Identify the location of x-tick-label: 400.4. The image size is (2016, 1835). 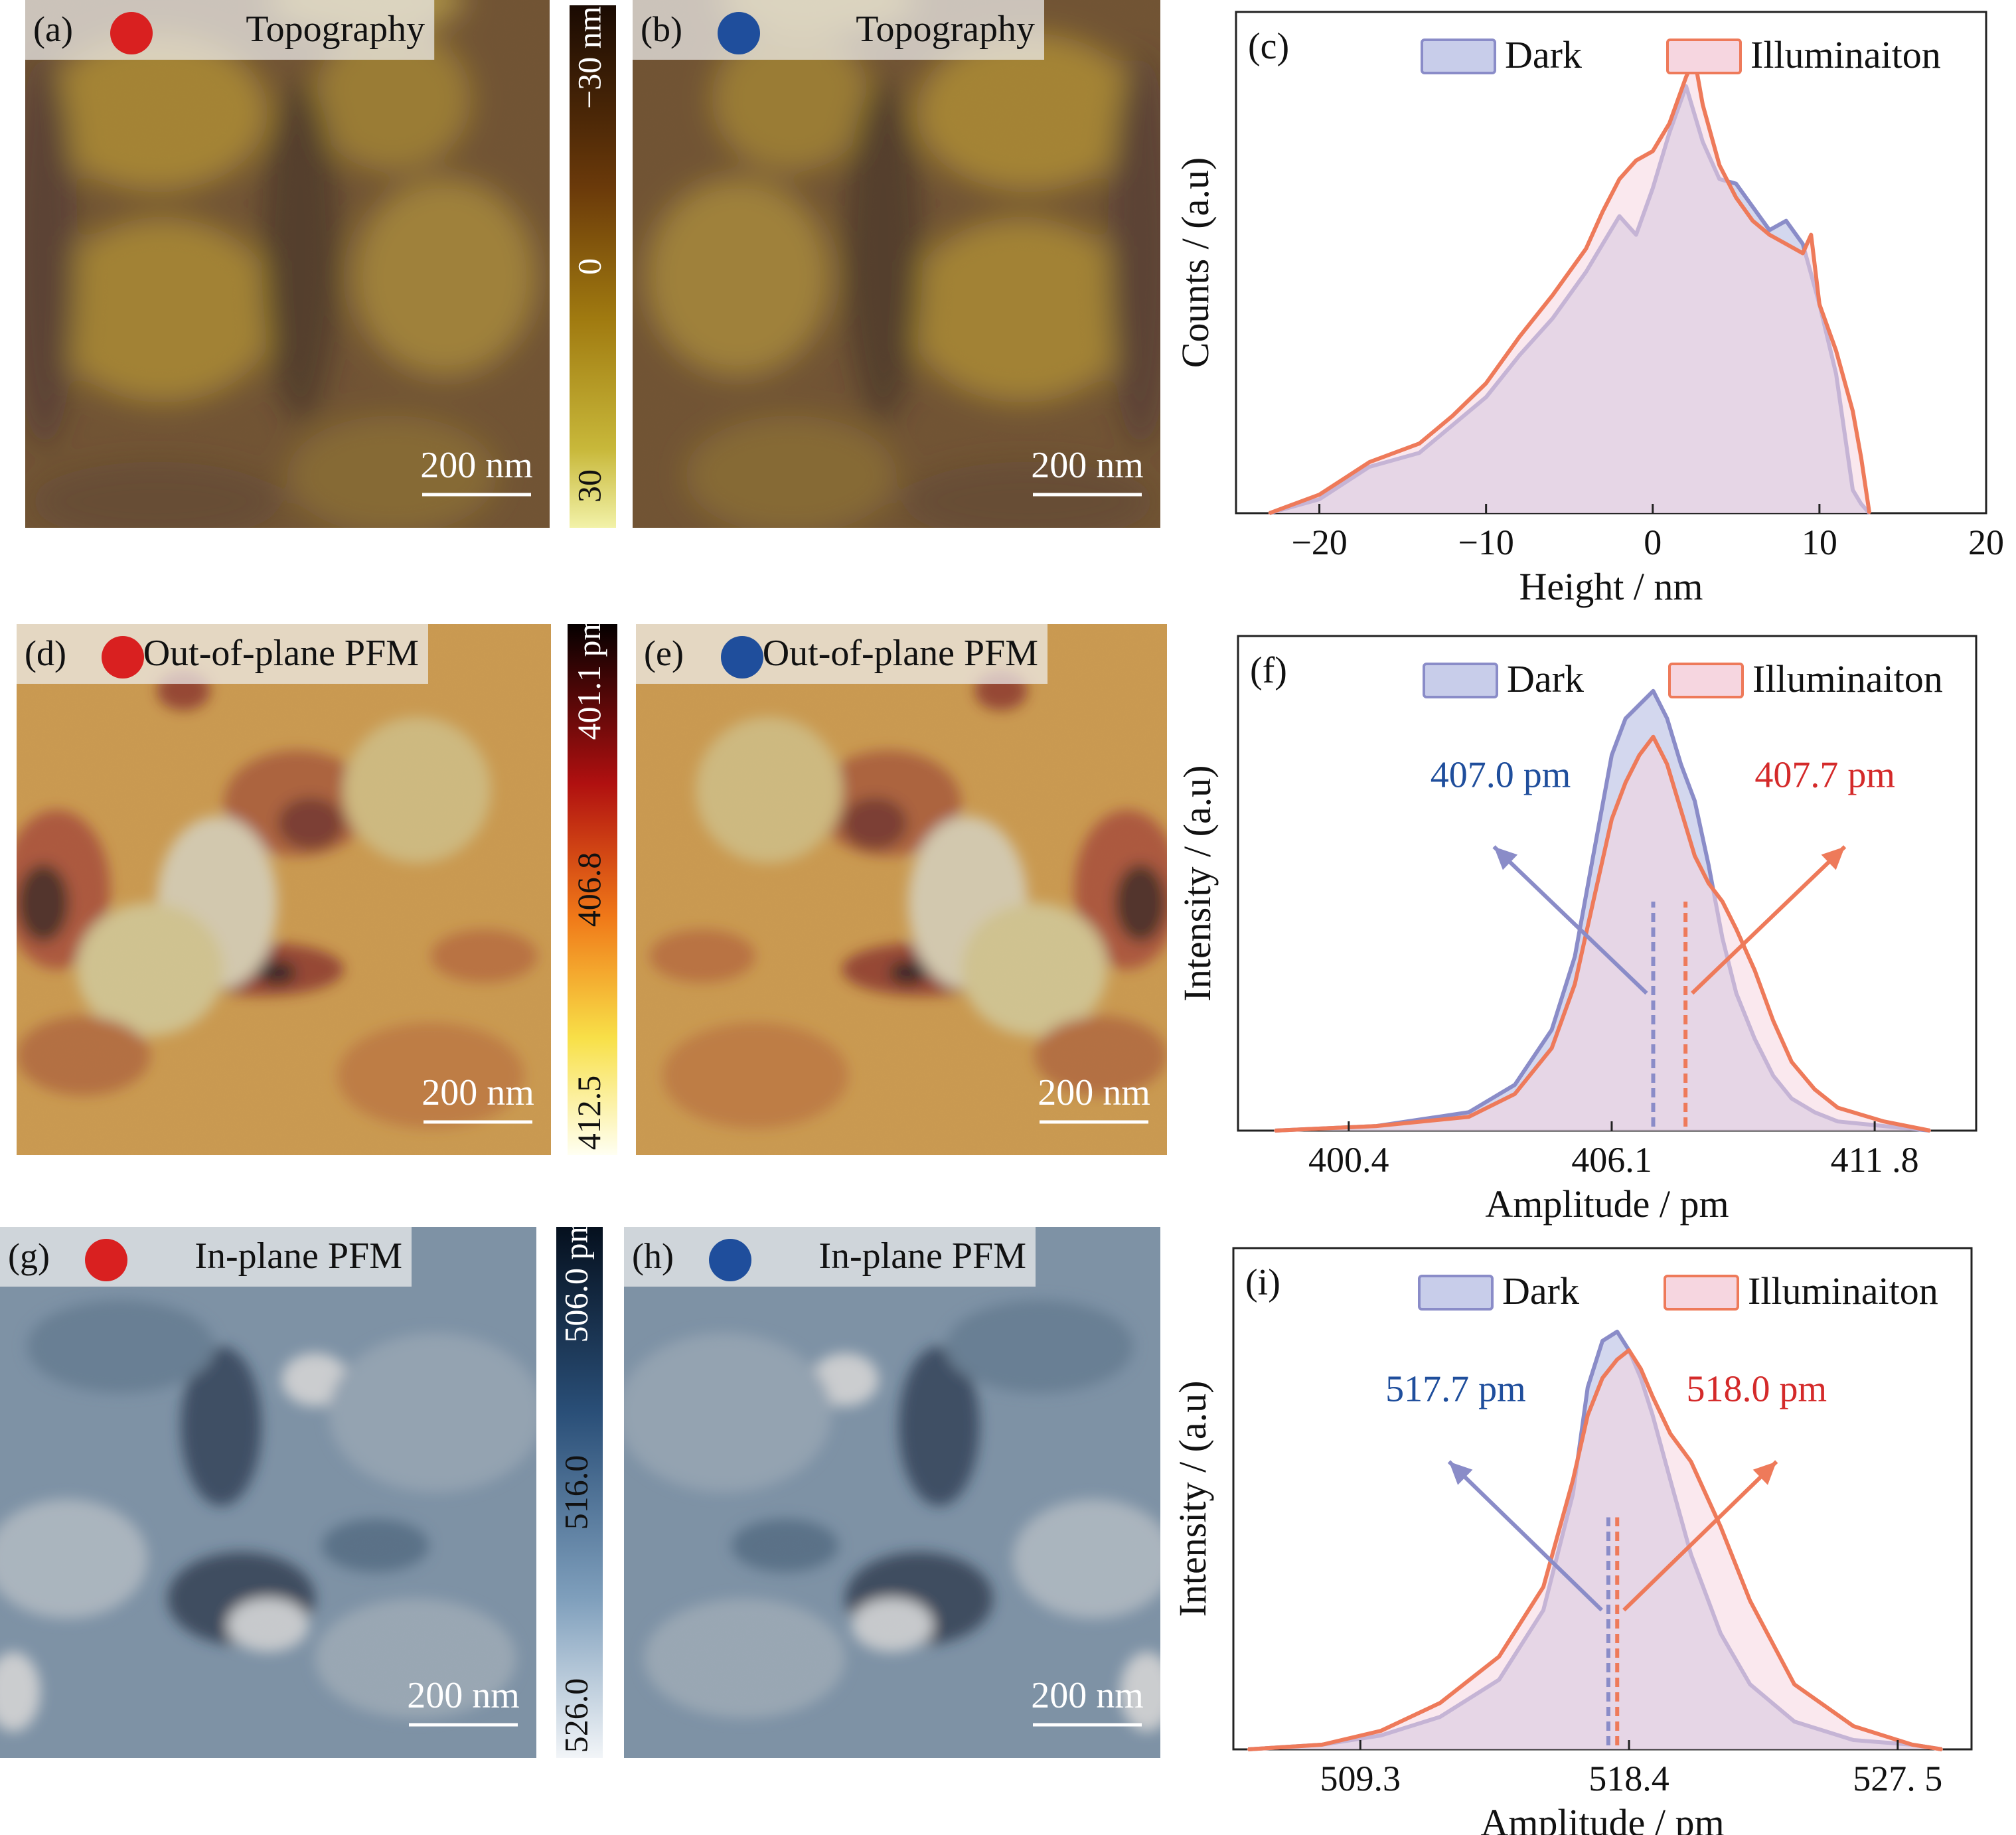
(1349, 1160).